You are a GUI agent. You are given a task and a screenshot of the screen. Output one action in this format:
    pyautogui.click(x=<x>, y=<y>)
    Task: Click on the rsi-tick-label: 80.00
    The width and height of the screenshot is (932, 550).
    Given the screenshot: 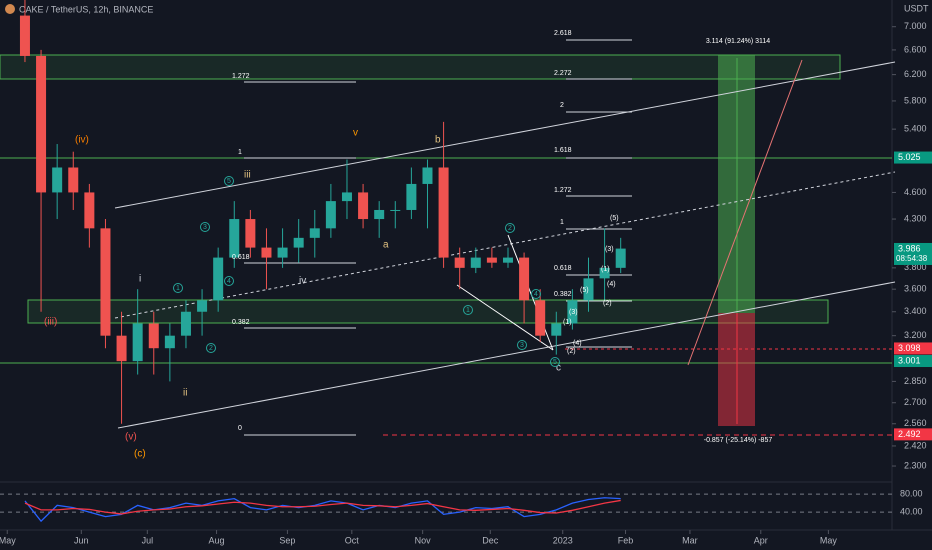 What is the action you would take?
    pyautogui.click(x=911, y=494)
    